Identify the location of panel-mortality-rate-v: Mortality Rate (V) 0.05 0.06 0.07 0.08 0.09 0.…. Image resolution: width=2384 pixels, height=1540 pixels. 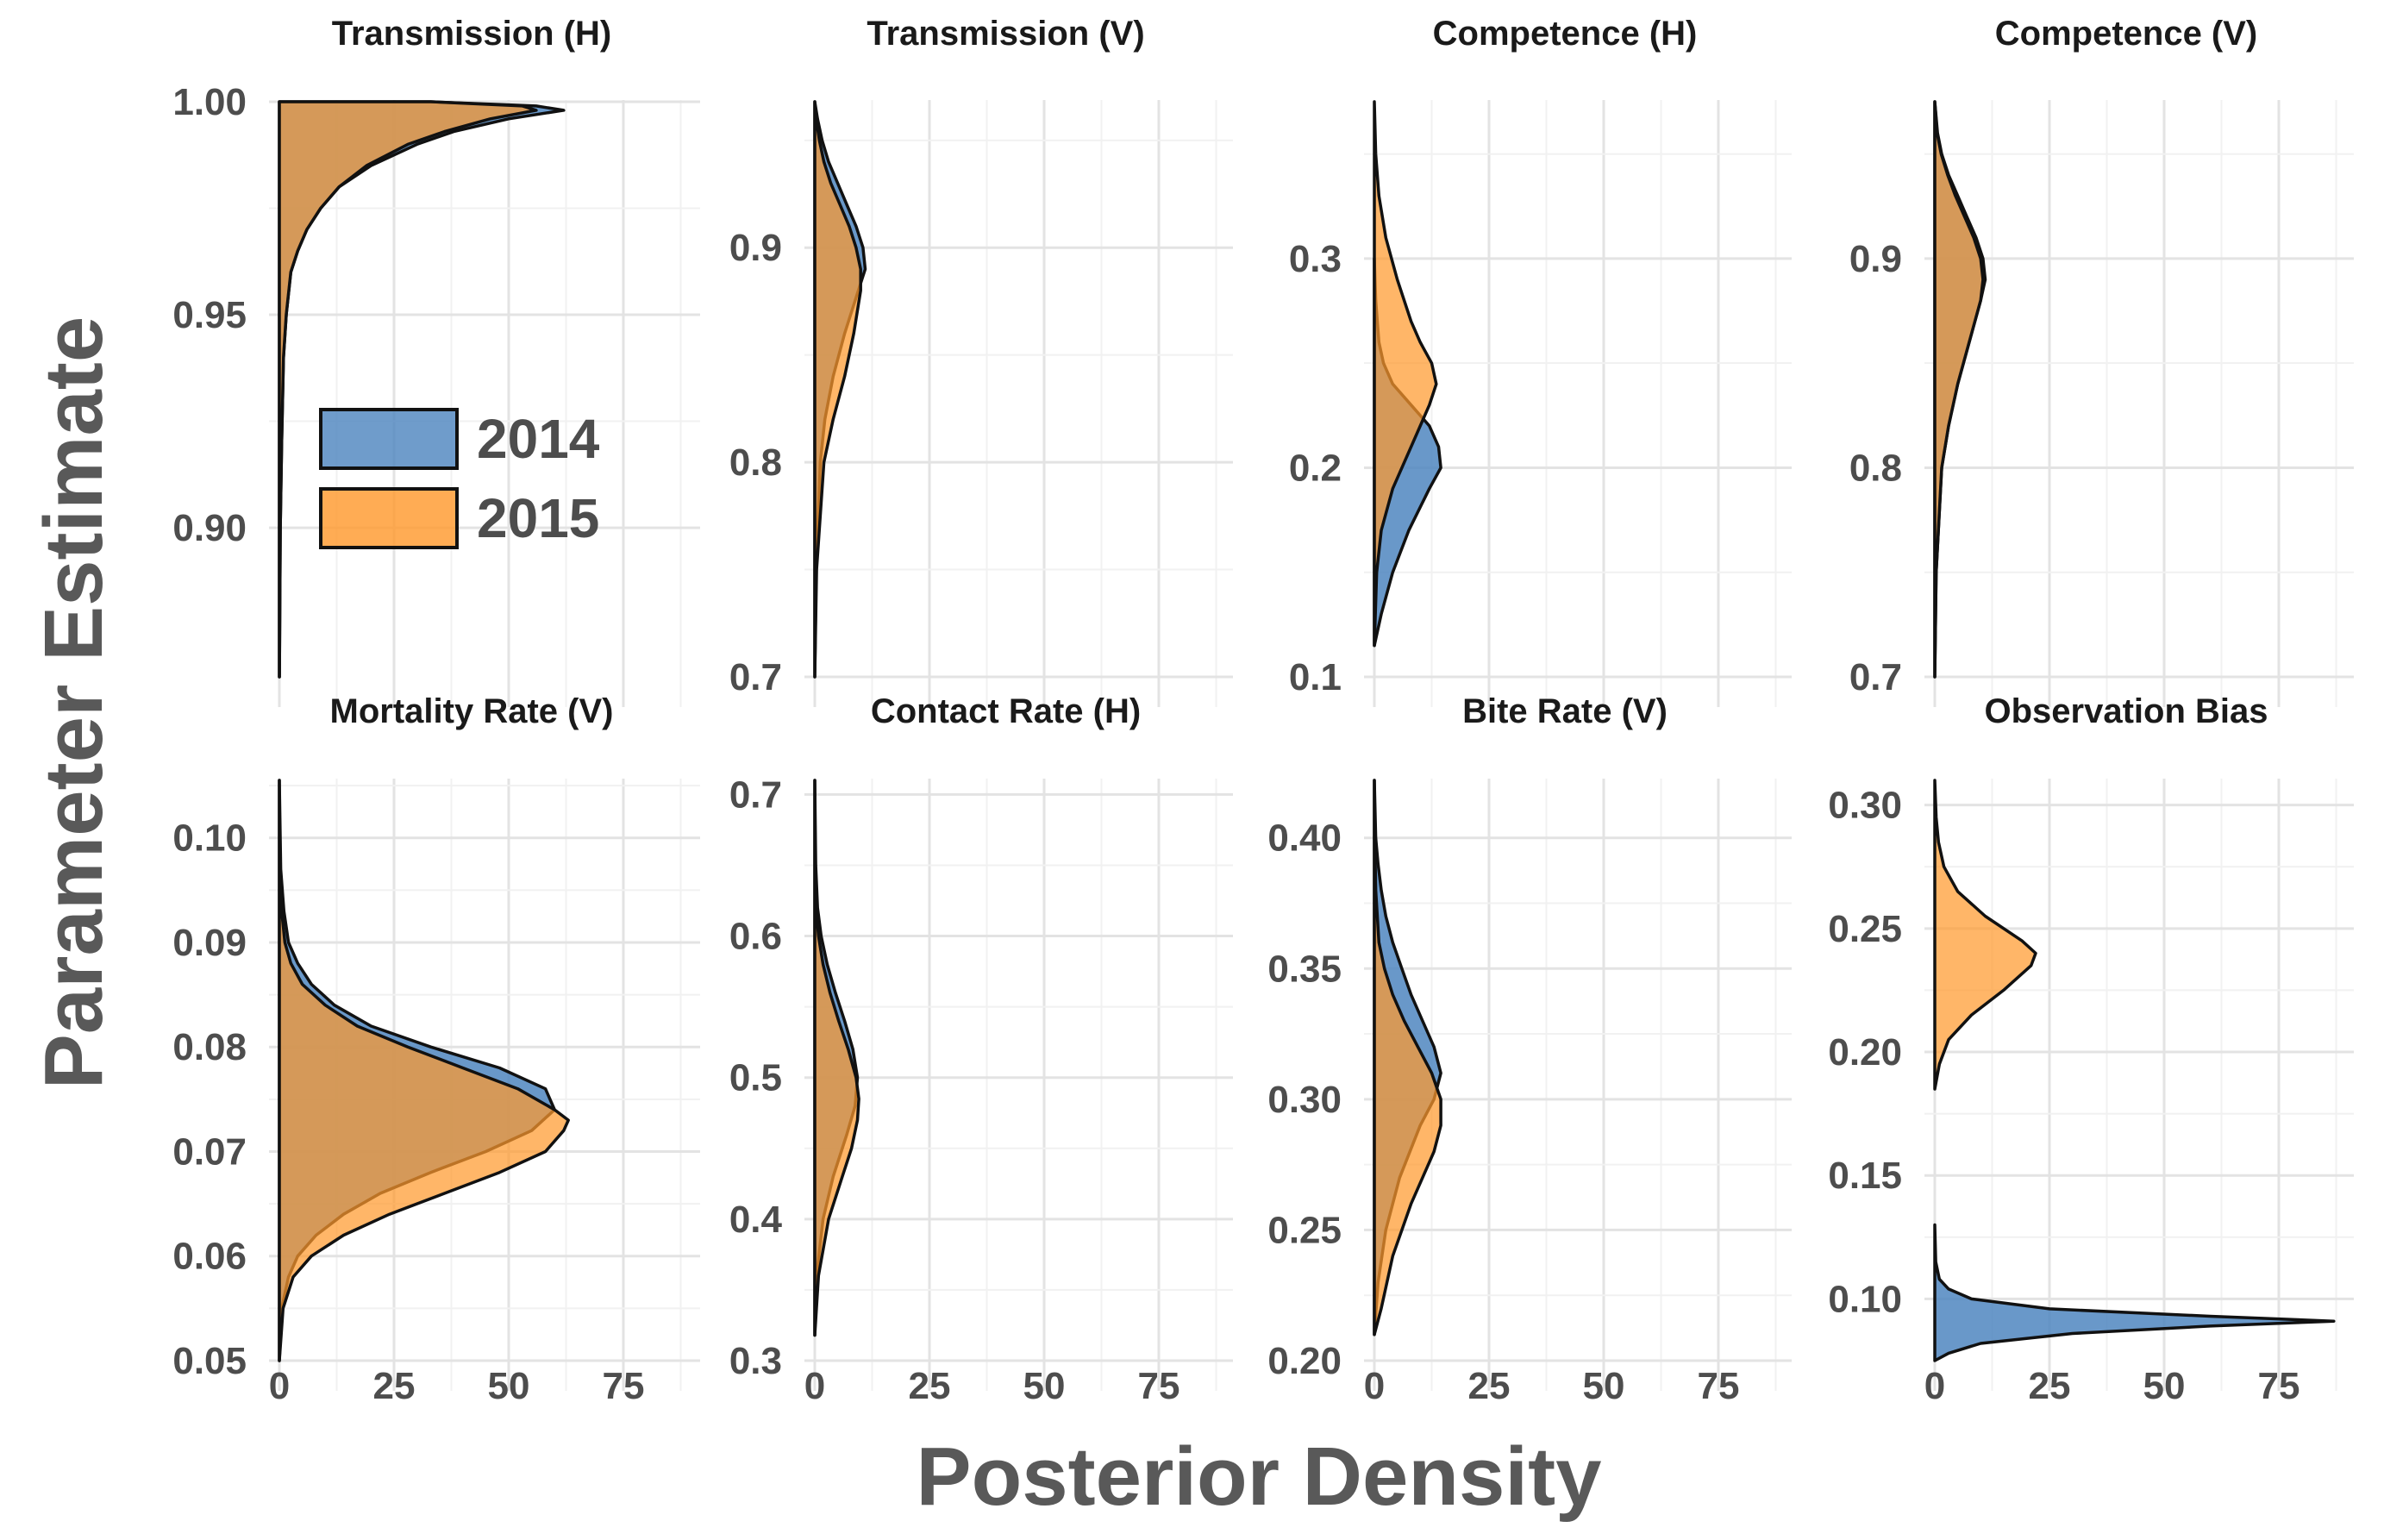
(436, 1049).